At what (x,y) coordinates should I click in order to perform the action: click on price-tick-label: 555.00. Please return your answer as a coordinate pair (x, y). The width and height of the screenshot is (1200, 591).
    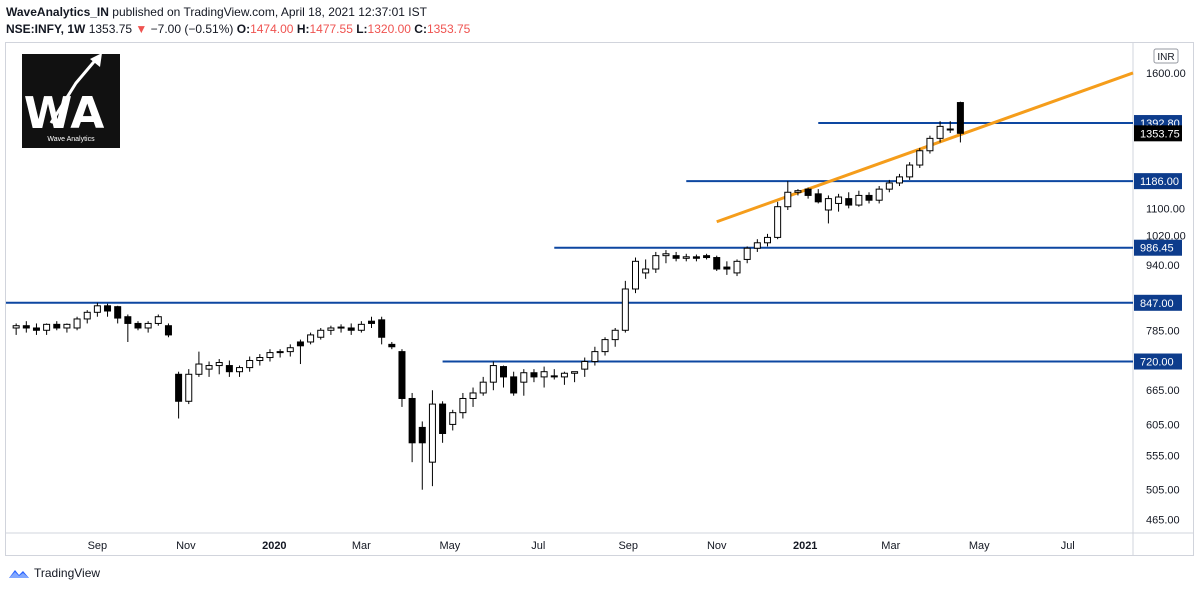
    Looking at the image, I should click on (1163, 457).